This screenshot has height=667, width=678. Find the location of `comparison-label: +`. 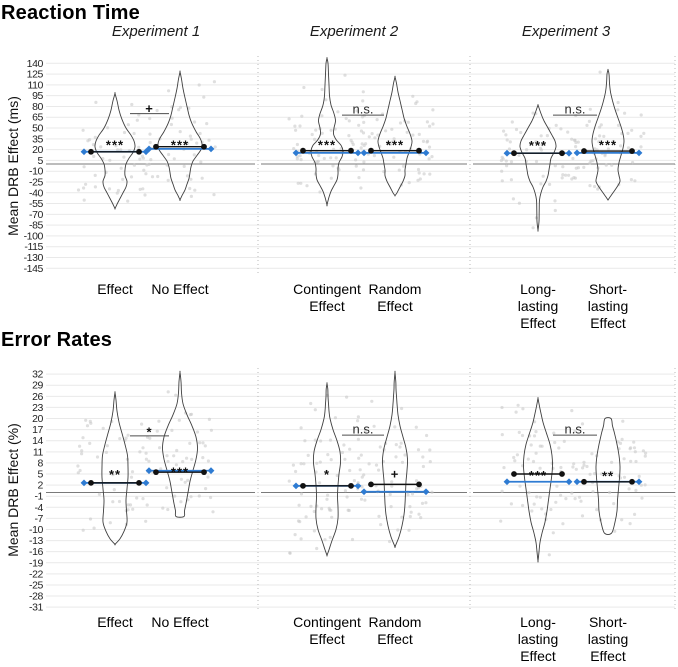

comparison-label: + is located at coordinates (149, 108).